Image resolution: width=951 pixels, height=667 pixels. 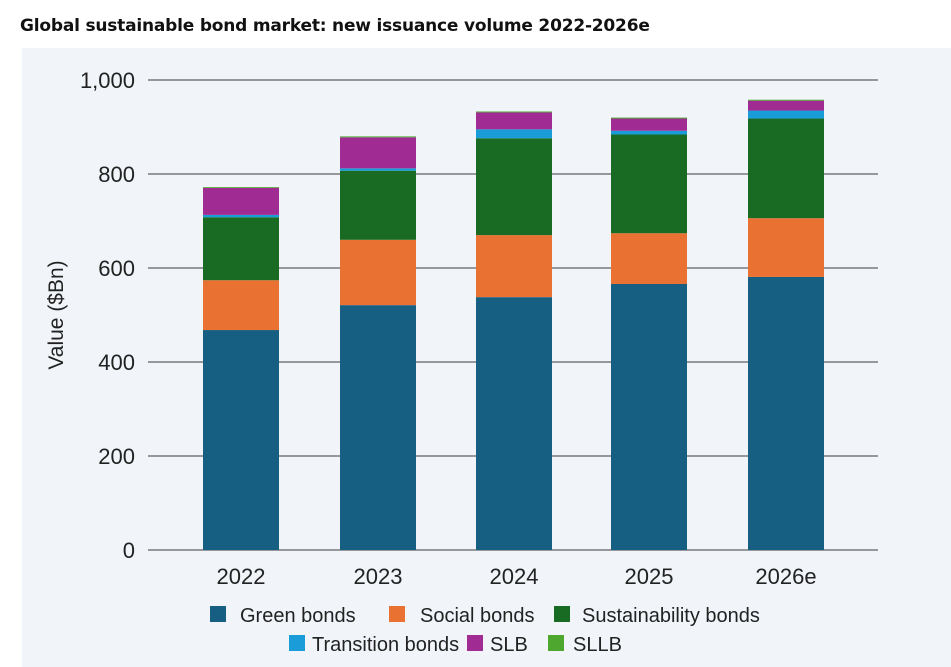 What do you see at coordinates (477, 616) in the screenshot?
I see `legend-label: Social bonds` at bounding box center [477, 616].